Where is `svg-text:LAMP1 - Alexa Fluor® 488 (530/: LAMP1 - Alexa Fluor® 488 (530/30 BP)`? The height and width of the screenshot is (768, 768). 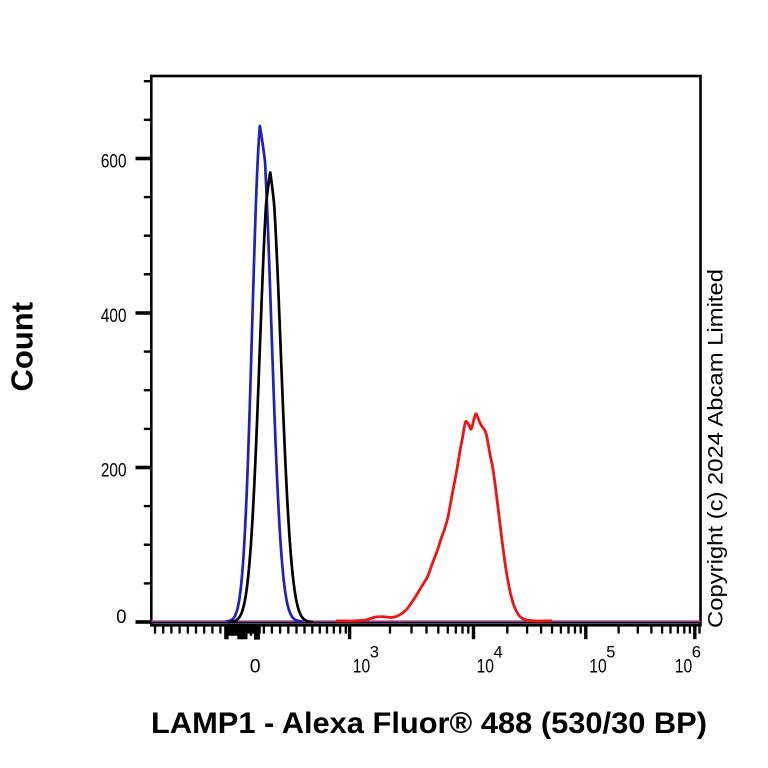 svg-text:LAMP1 - Alexa Fluor® 488 (530/: LAMP1 - Alexa Fluor® 488 (530/30 BP) is located at coordinates (429, 723).